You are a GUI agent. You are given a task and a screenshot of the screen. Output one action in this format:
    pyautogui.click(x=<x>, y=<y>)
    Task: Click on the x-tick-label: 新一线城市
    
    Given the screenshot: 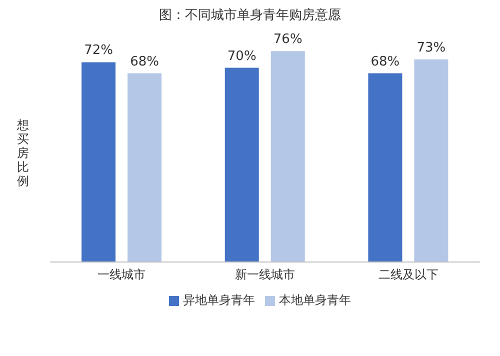 What is the action you would take?
    pyautogui.click(x=265, y=275)
    